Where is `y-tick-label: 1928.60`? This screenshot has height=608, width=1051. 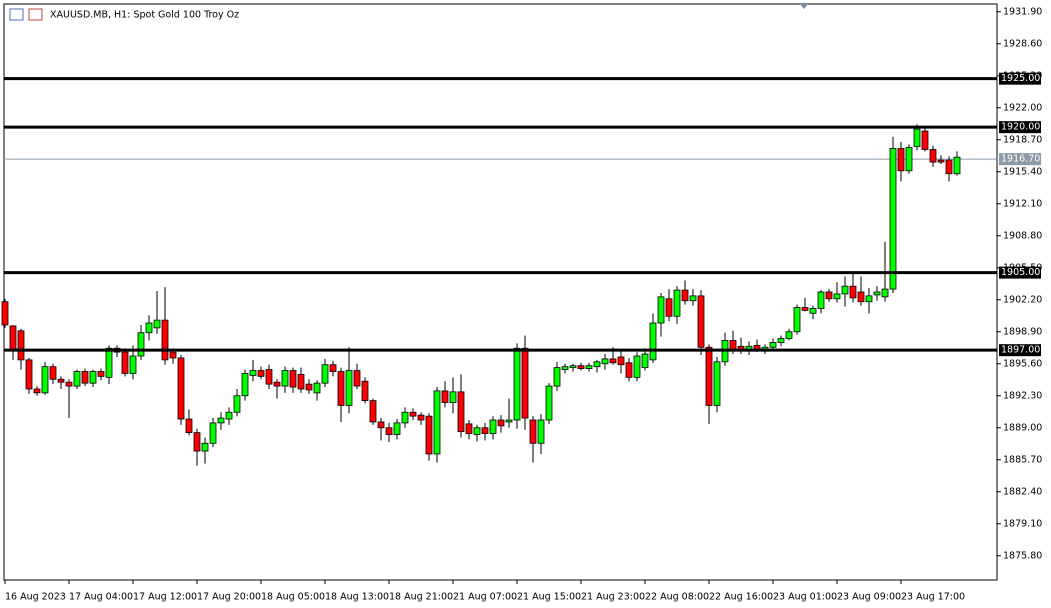
y-tick-label: 1928.60 is located at coordinates (1022, 43).